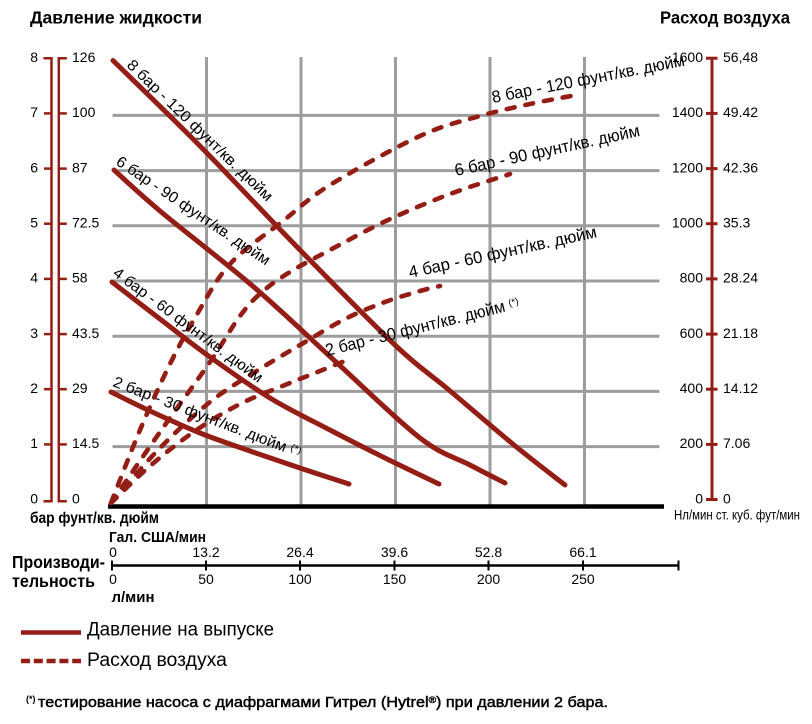 This screenshot has height=724, width=812. What do you see at coordinates (34, 57) in the screenshot?
I see `svg-text: 8` at bounding box center [34, 57].